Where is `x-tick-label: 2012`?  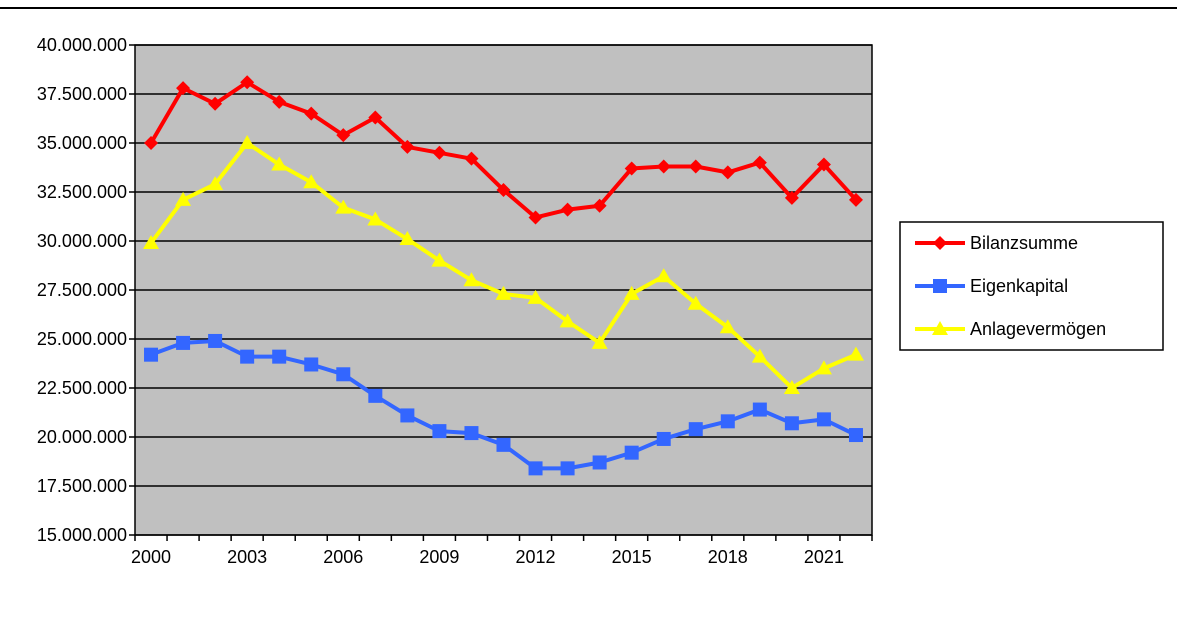 x-tick-label: 2012 is located at coordinates (536, 557).